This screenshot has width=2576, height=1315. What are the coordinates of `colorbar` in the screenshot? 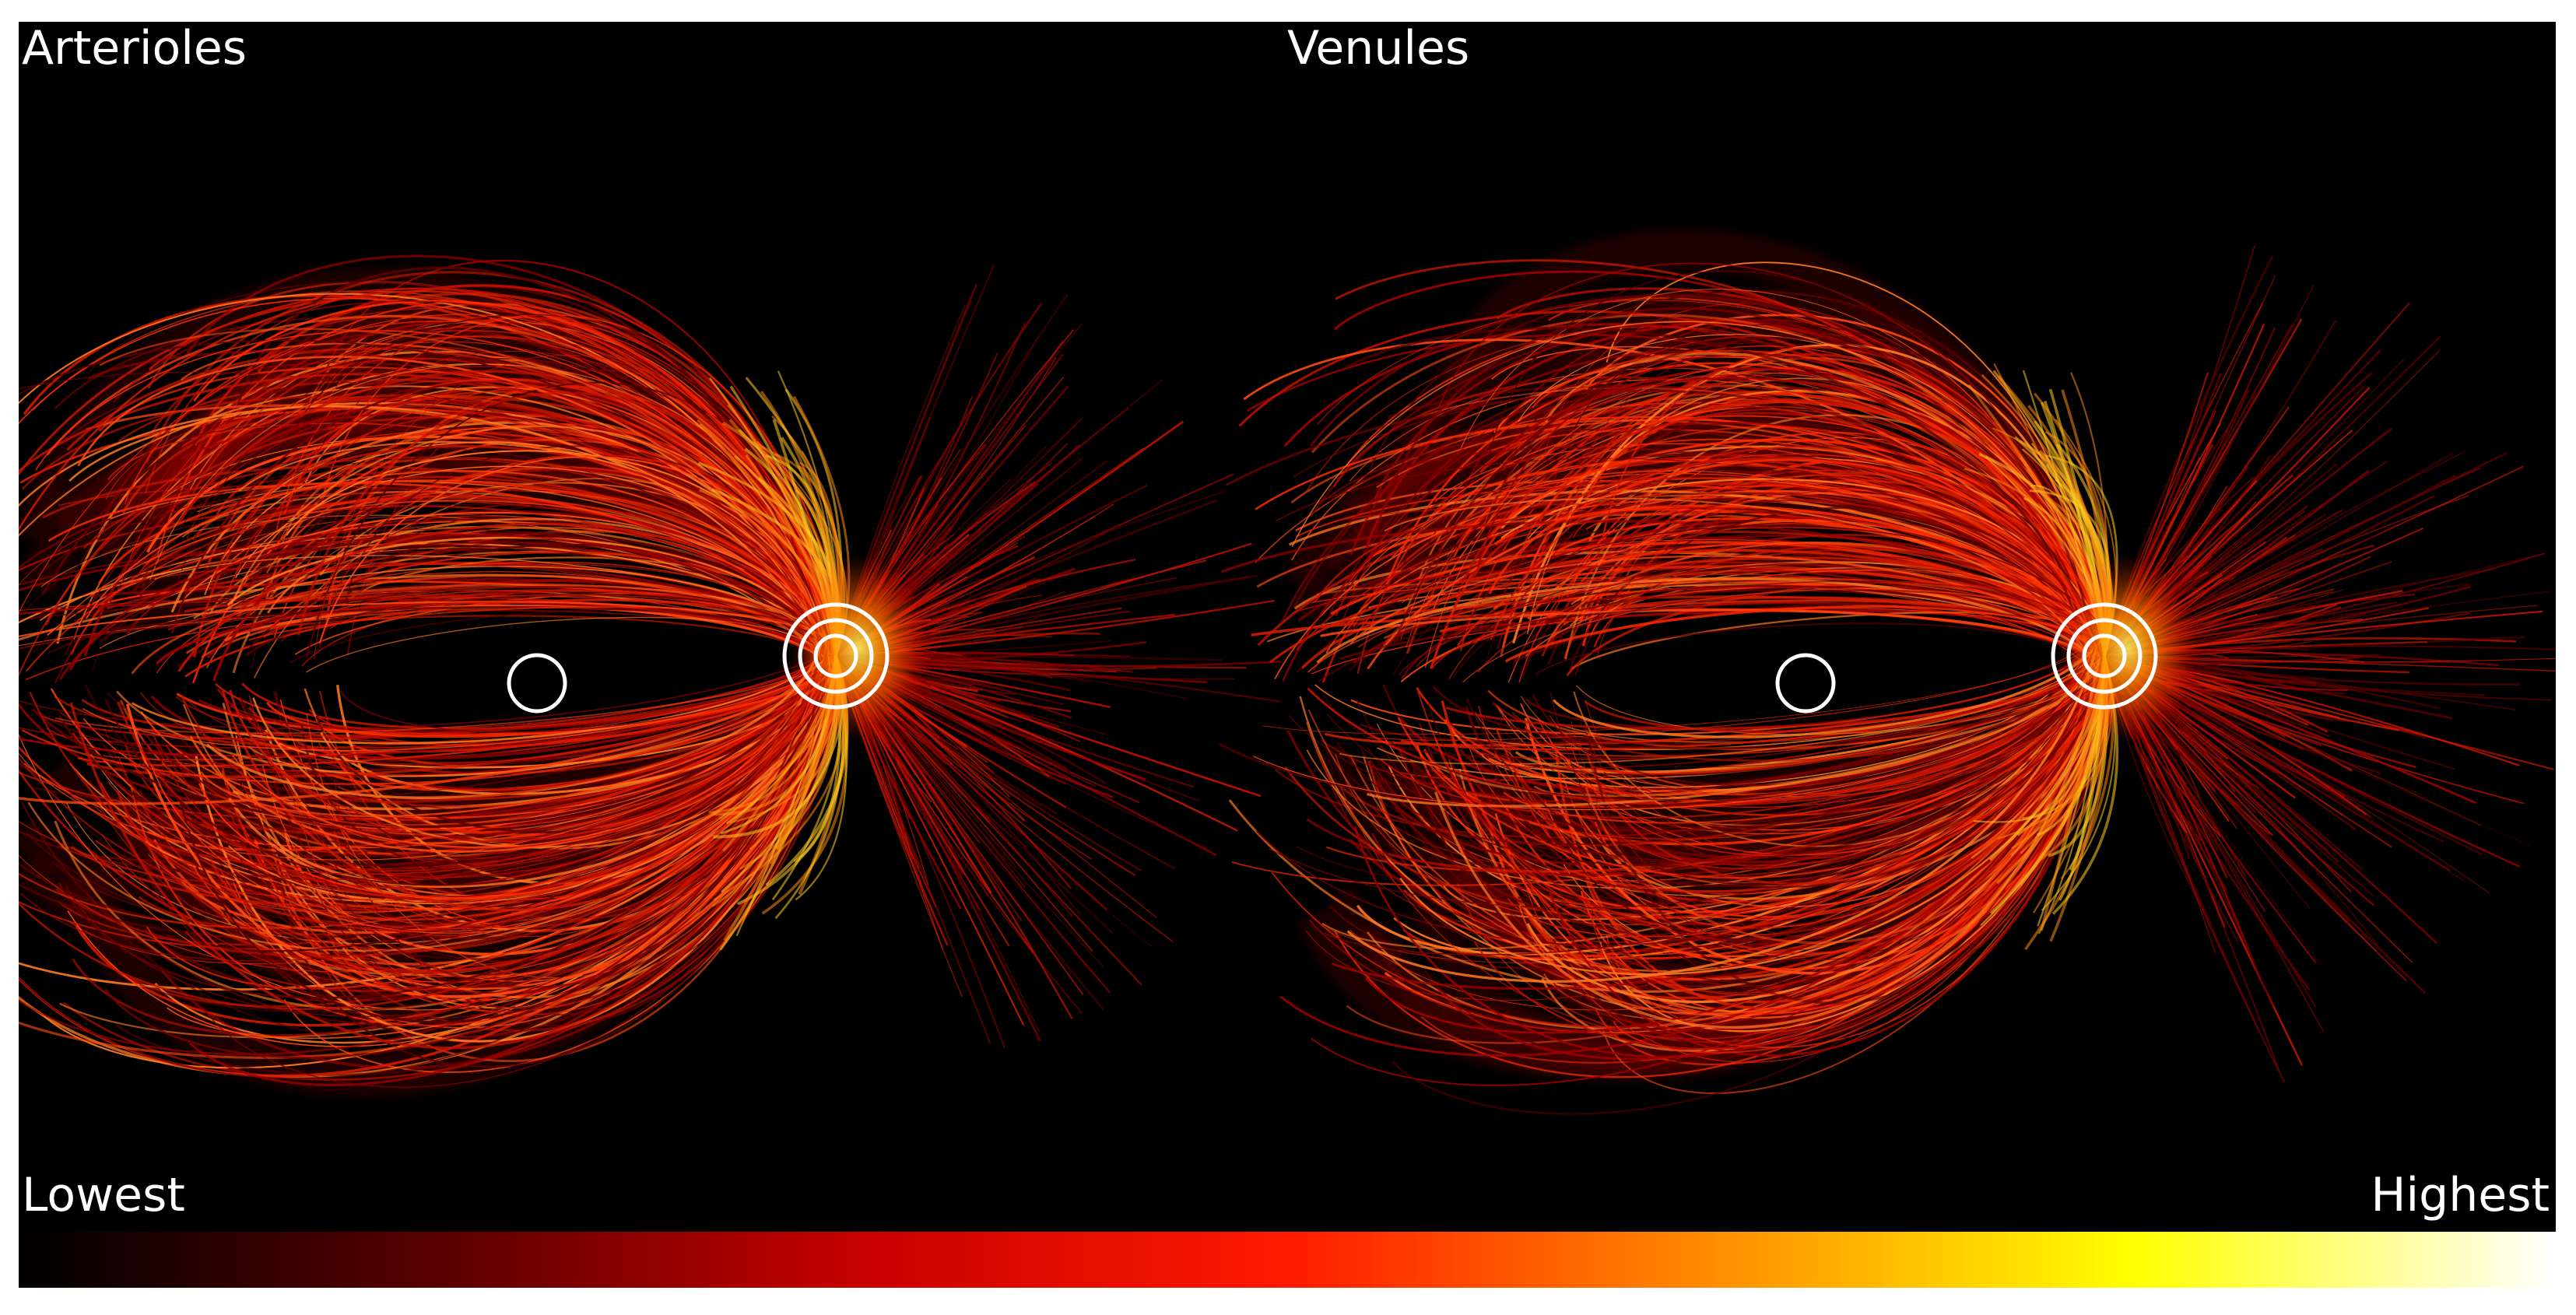 It's located at (1288, 1260).